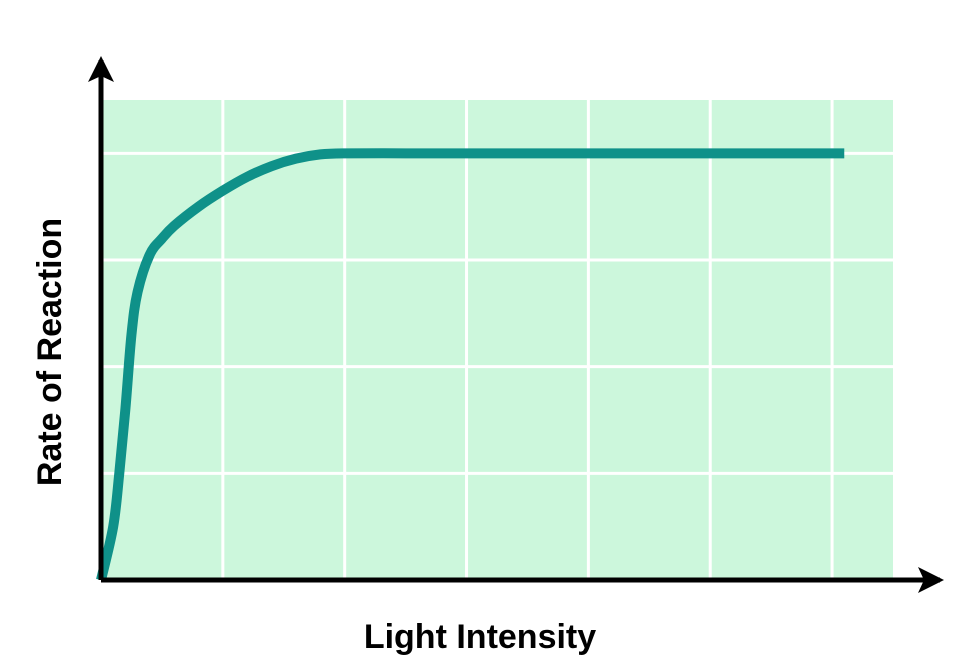 The width and height of the screenshot is (970, 668). Describe the element at coordinates (480, 637) in the screenshot. I see `x-axis-label: Light Intensity` at that location.